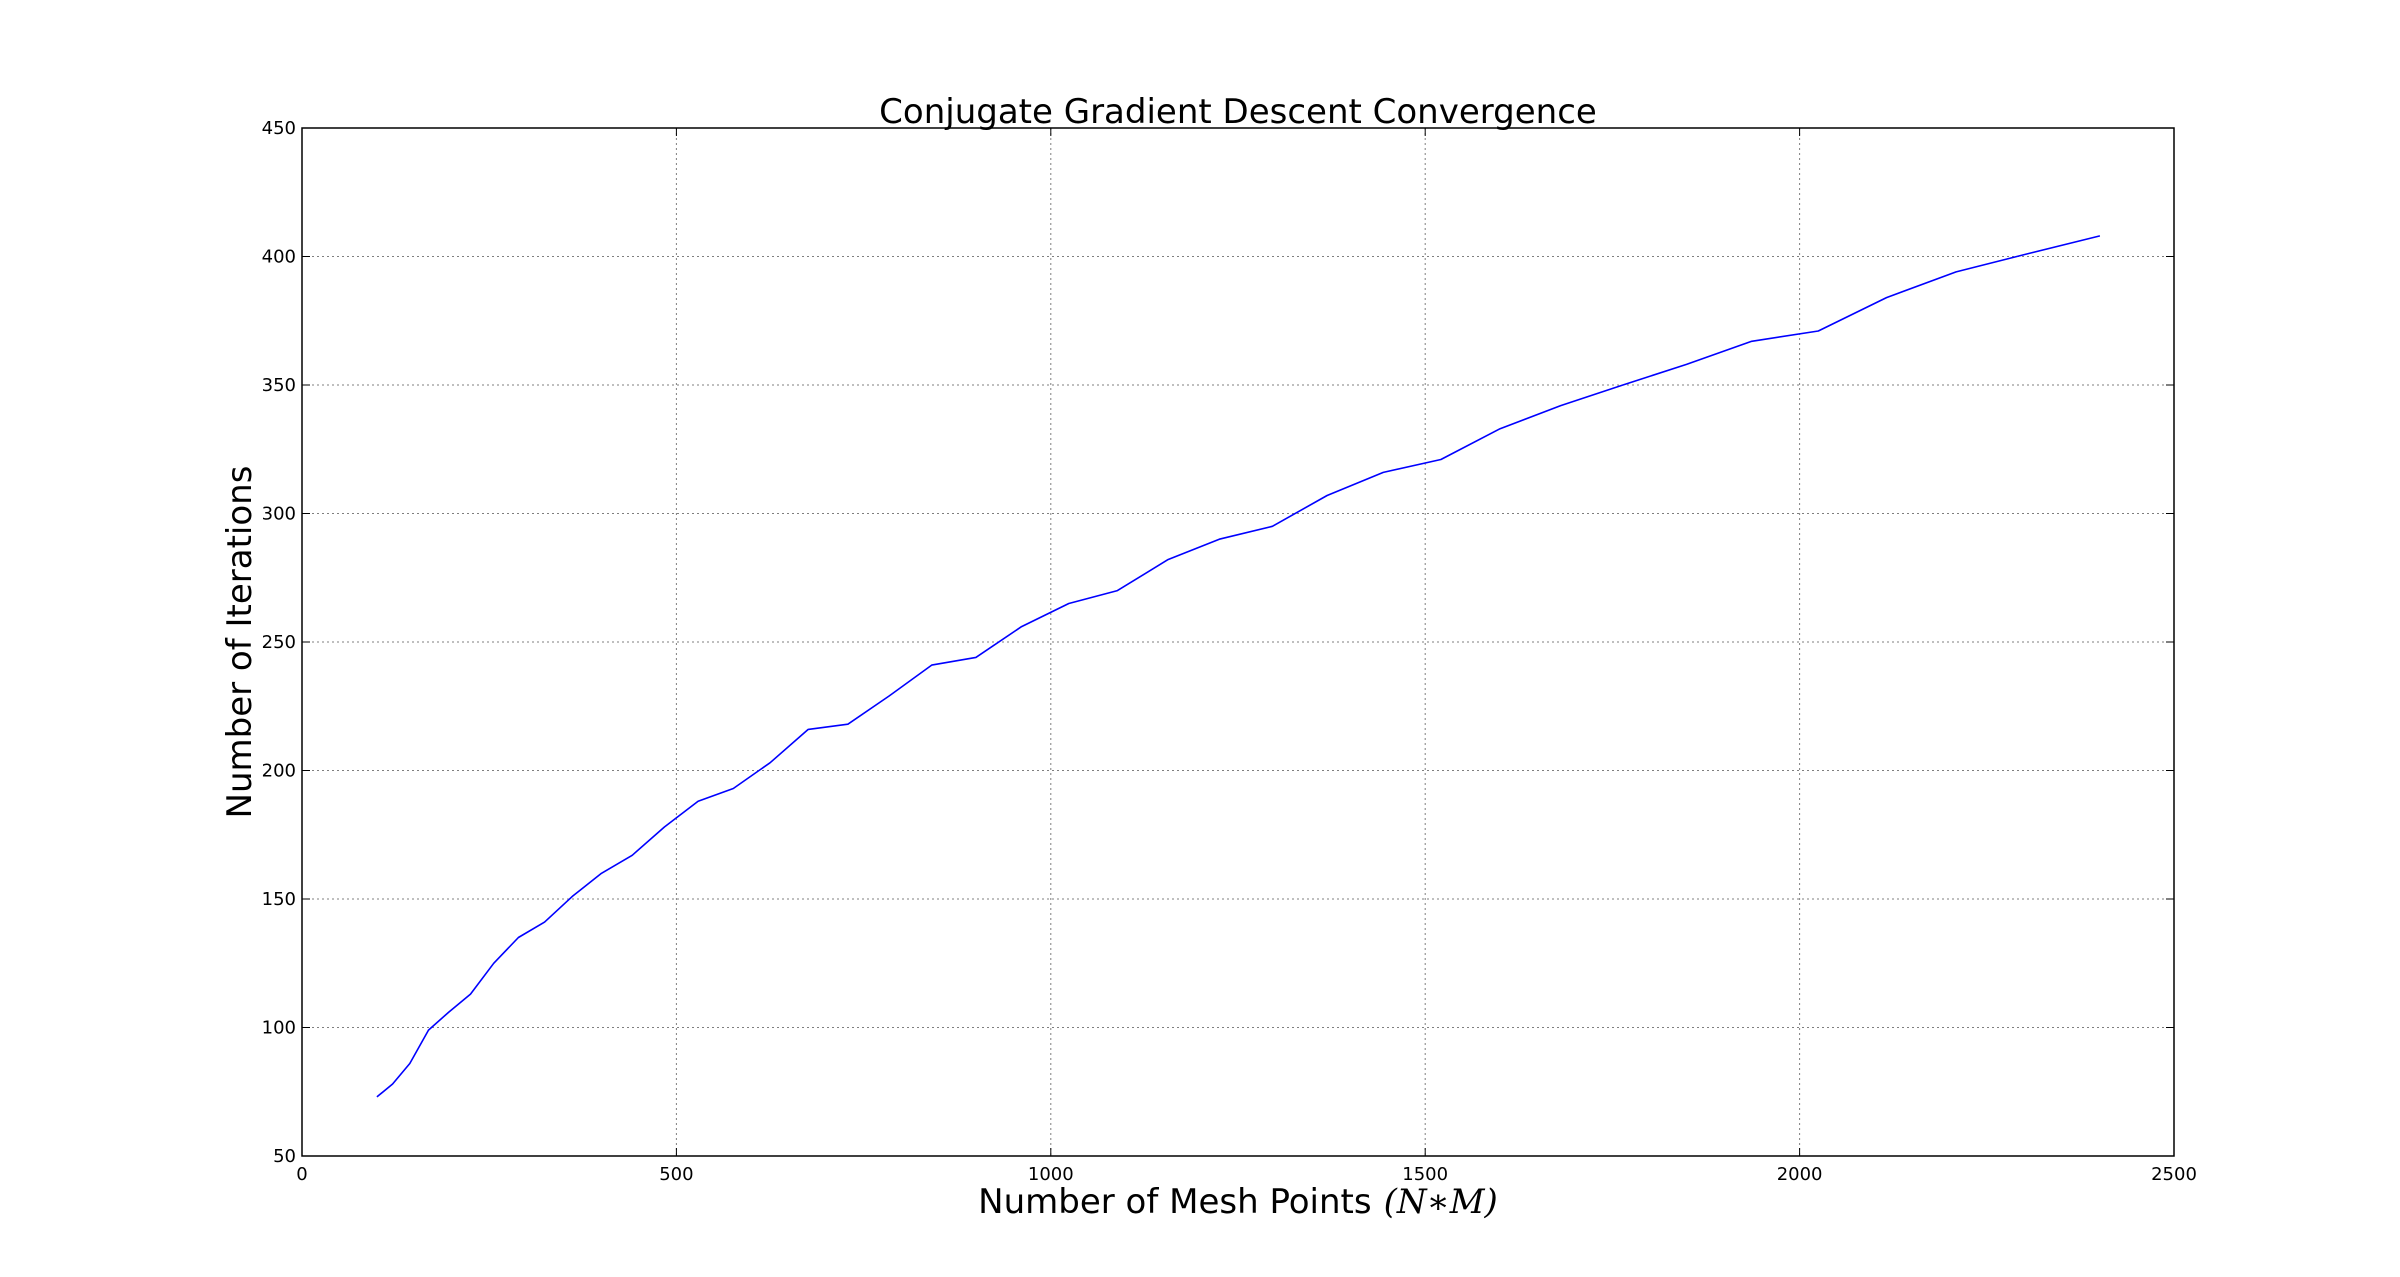 The width and height of the screenshot is (2400, 1277). What do you see at coordinates (1441, 1202) in the screenshot?
I see `x-axis-label-math: (N∗M)` at bounding box center [1441, 1202].